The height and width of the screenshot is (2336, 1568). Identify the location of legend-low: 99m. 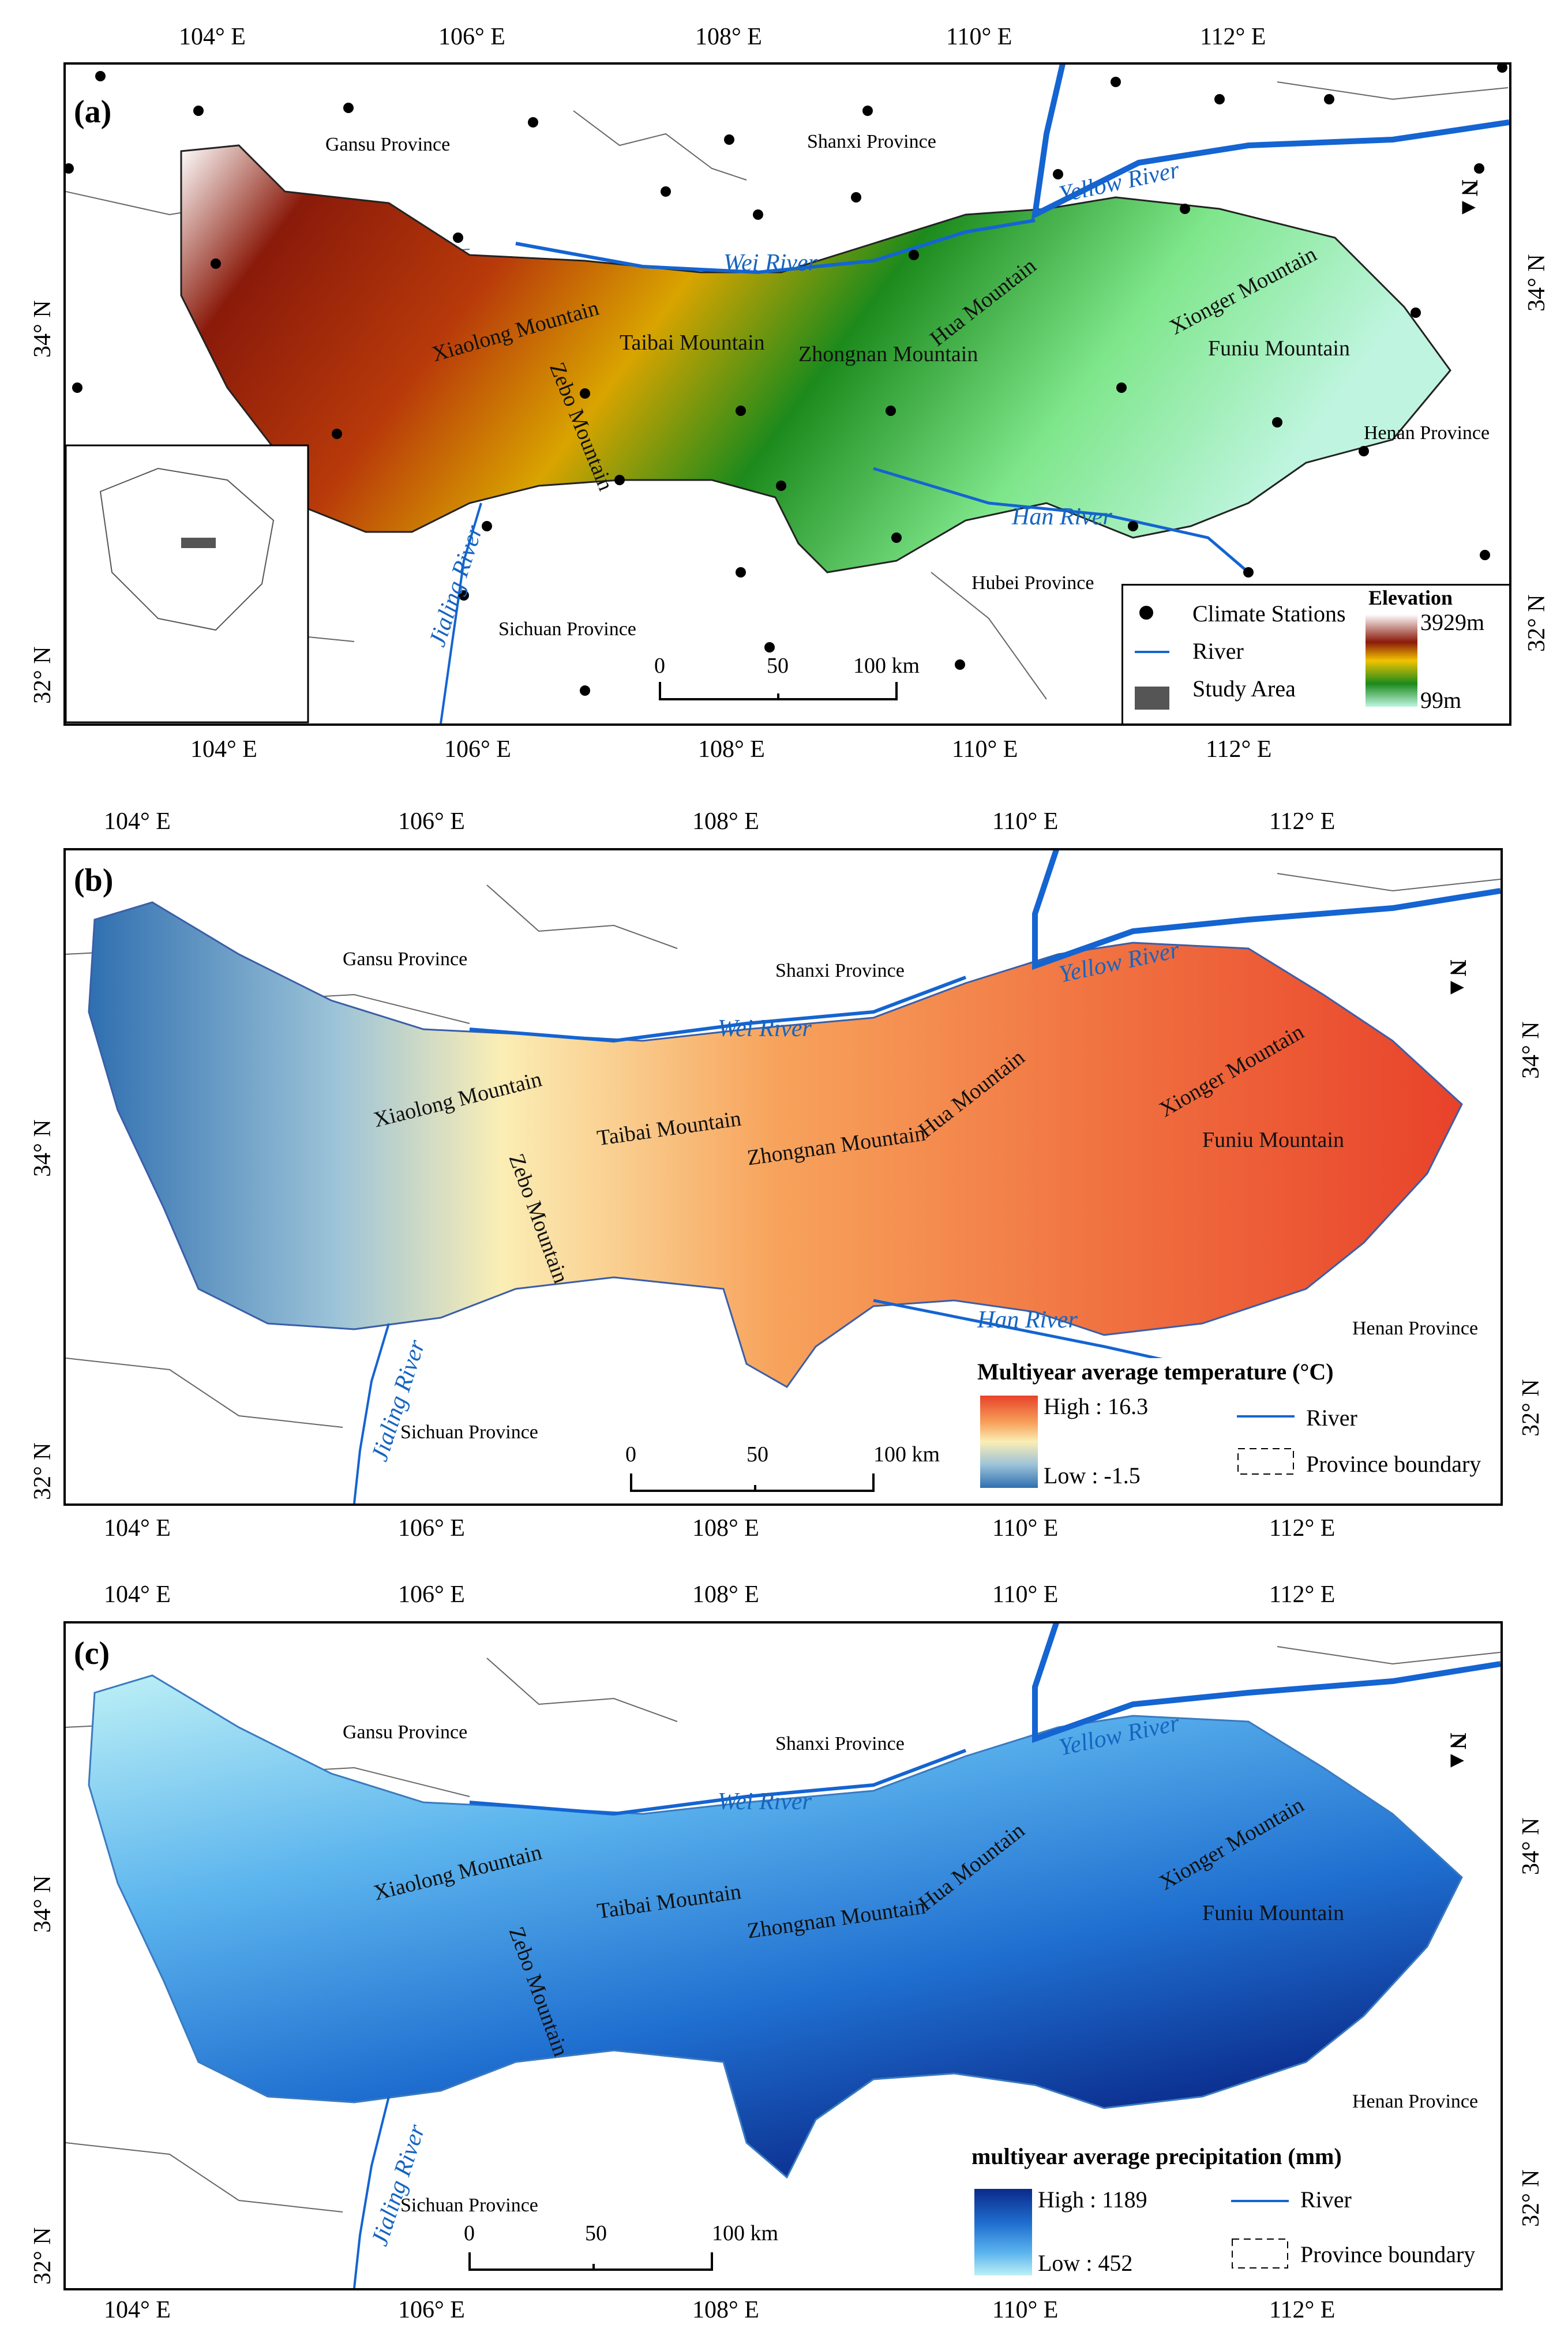
(1441, 700).